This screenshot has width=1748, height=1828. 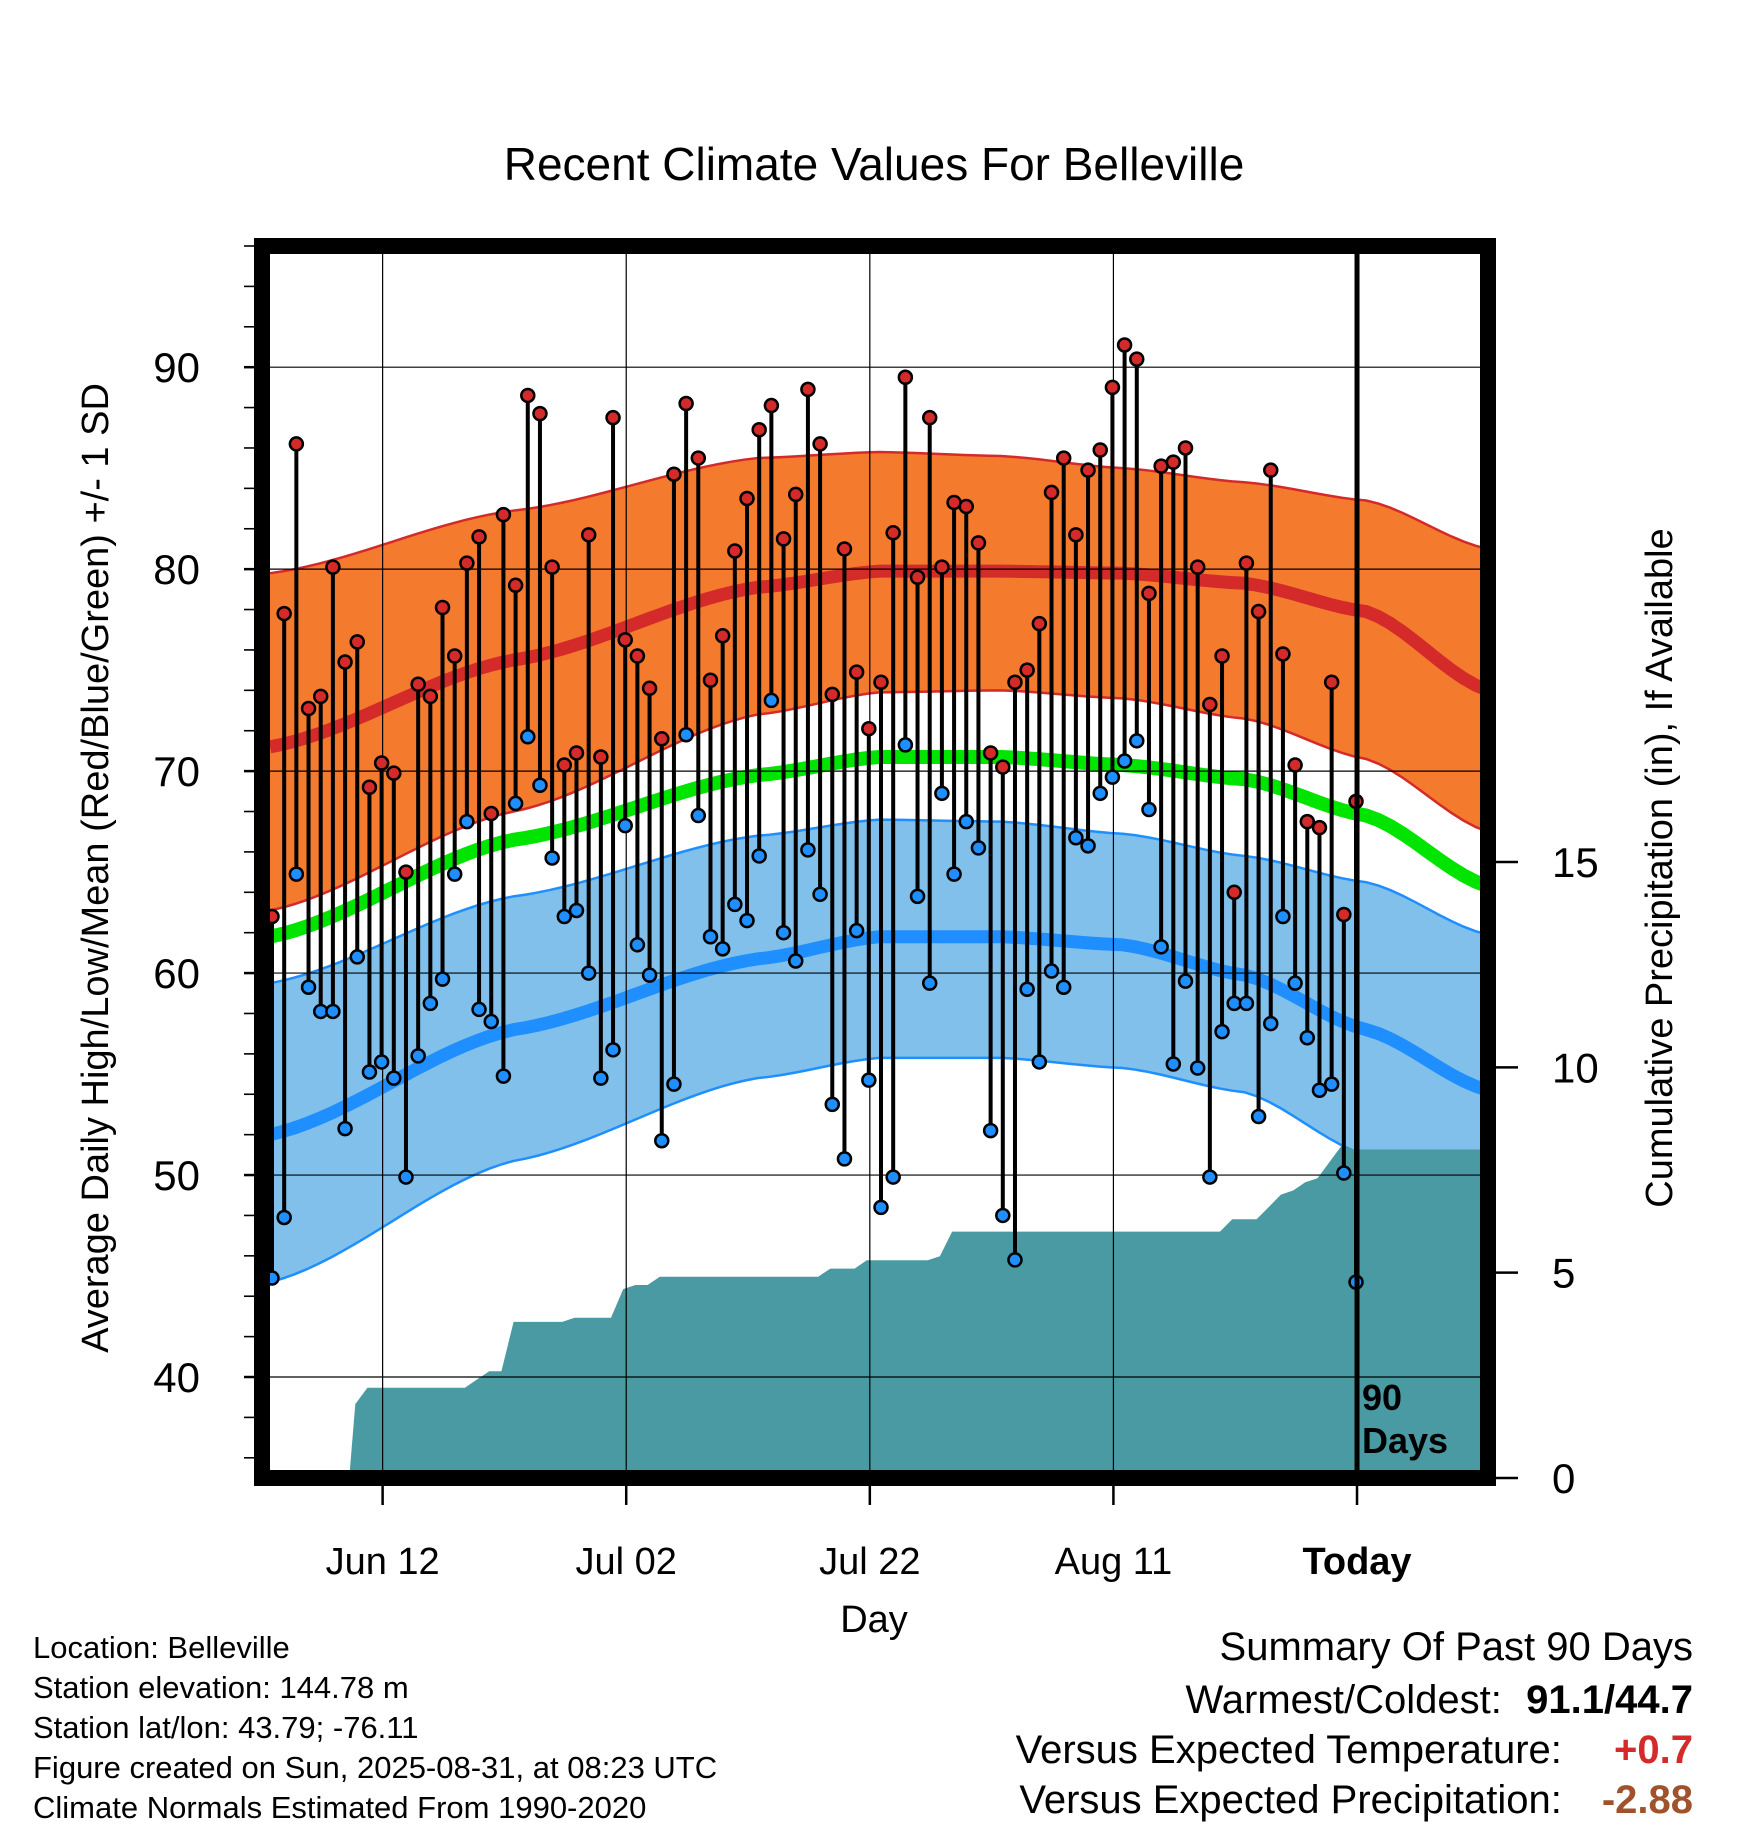 What do you see at coordinates (226, 1727) in the screenshot?
I see `info-latlon: Station lat/lon: 43.79; -76.11` at bounding box center [226, 1727].